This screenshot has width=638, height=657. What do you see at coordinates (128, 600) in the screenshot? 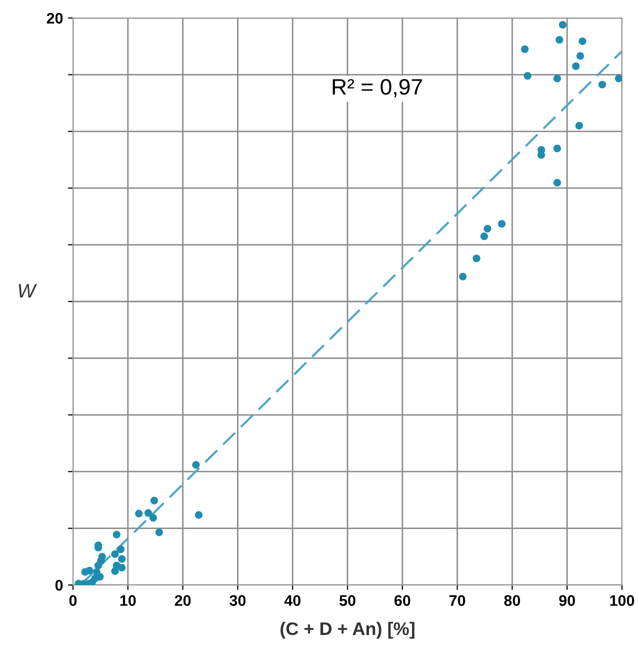
I see `x-tick-label: 10` at bounding box center [128, 600].